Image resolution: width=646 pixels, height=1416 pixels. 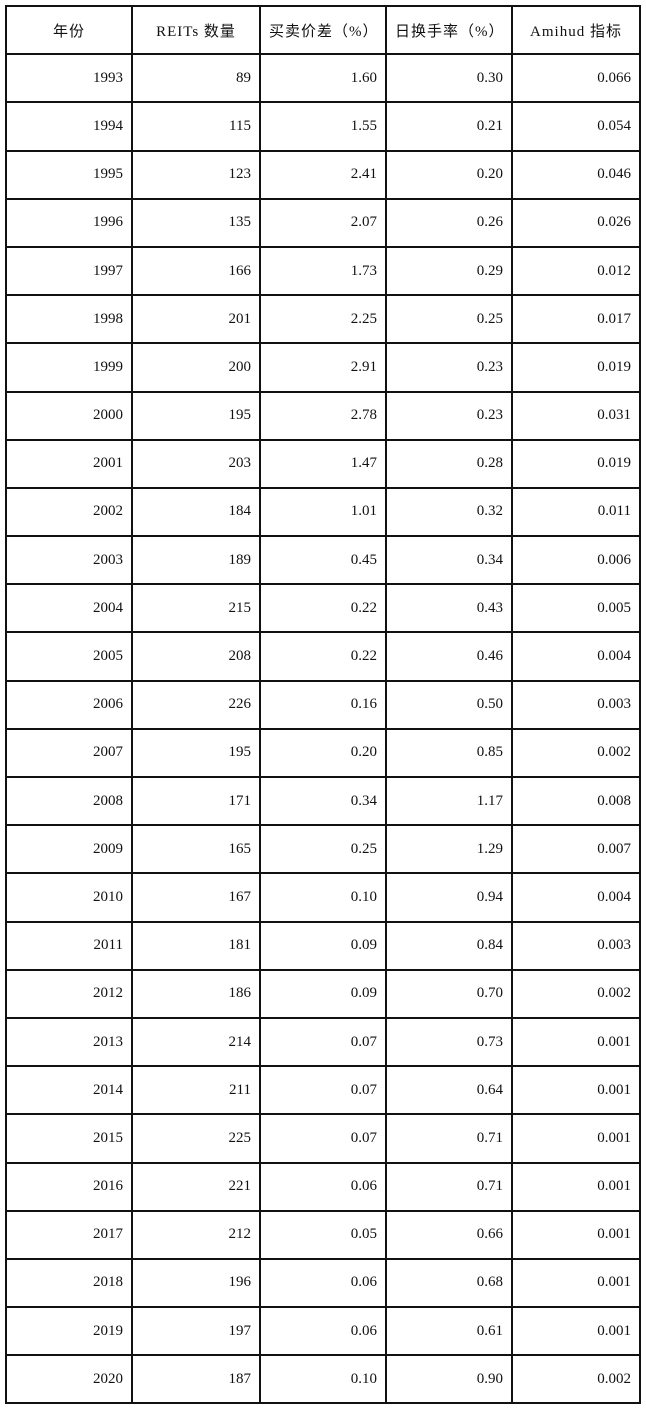 I want to click on cell-reits-count: 196, so click(x=196, y=1283).